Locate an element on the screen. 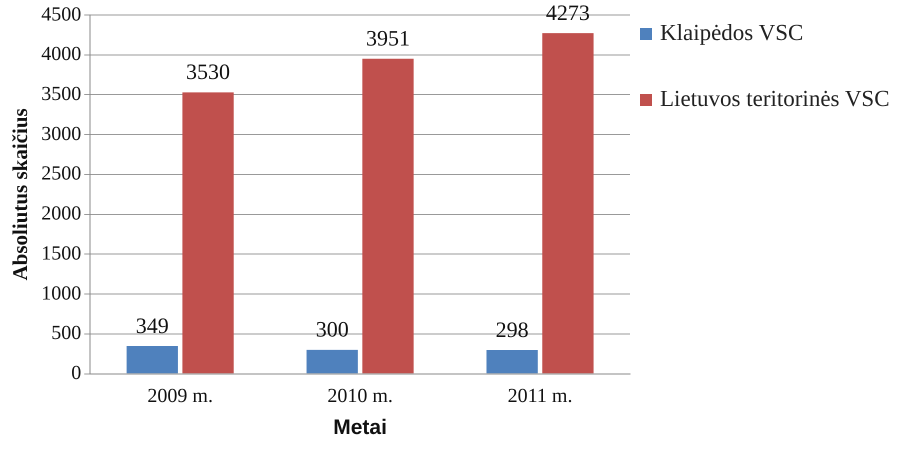  y-tick-label: 1000 is located at coordinates (61, 293).